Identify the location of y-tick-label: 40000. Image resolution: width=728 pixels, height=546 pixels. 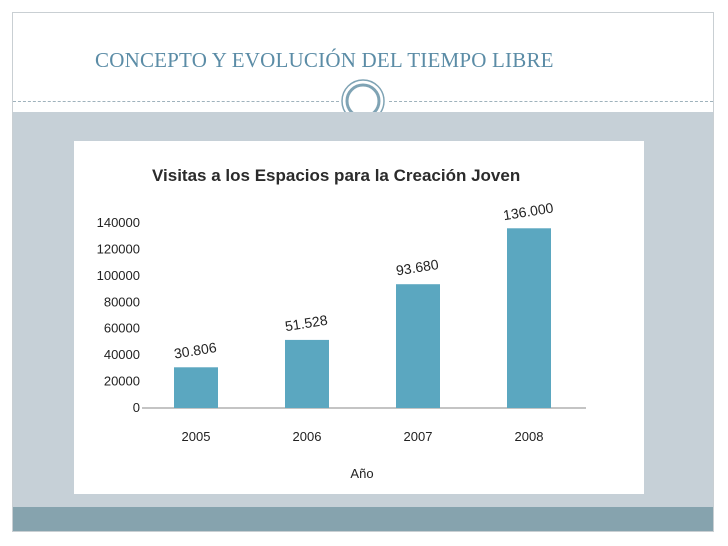
(122, 354).